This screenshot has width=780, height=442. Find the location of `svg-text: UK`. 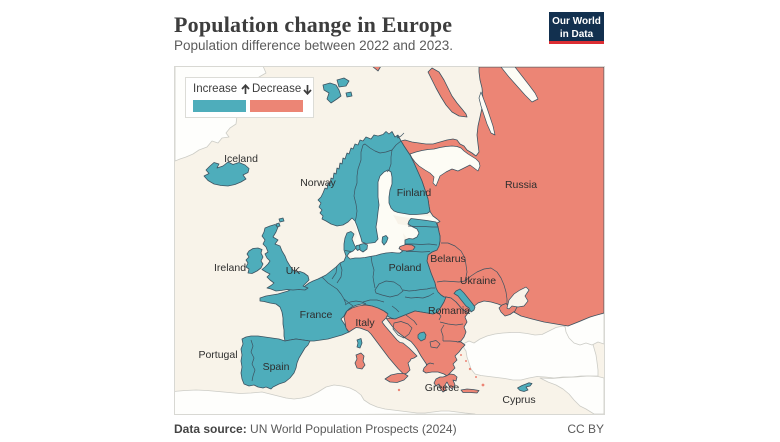

svg-text: UK is located at coordinates (293, 271).